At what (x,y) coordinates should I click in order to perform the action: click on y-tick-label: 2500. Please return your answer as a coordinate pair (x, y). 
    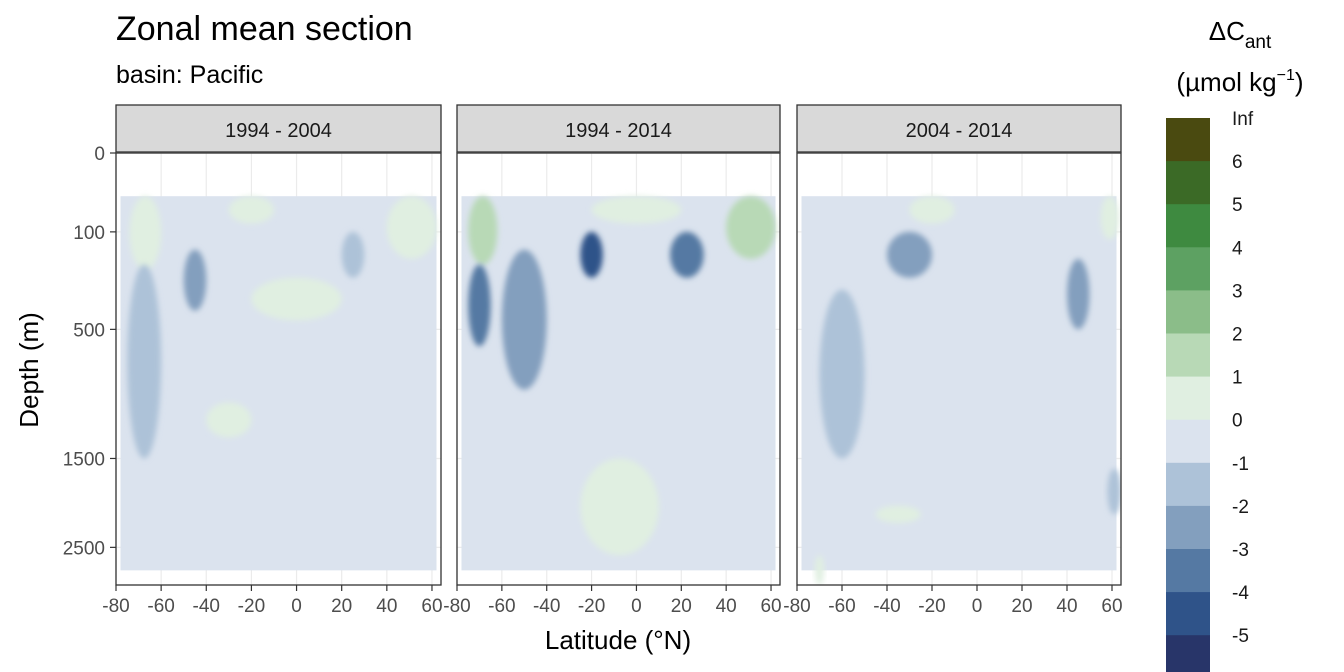
    Looking at the image, I should click on (84, 548).